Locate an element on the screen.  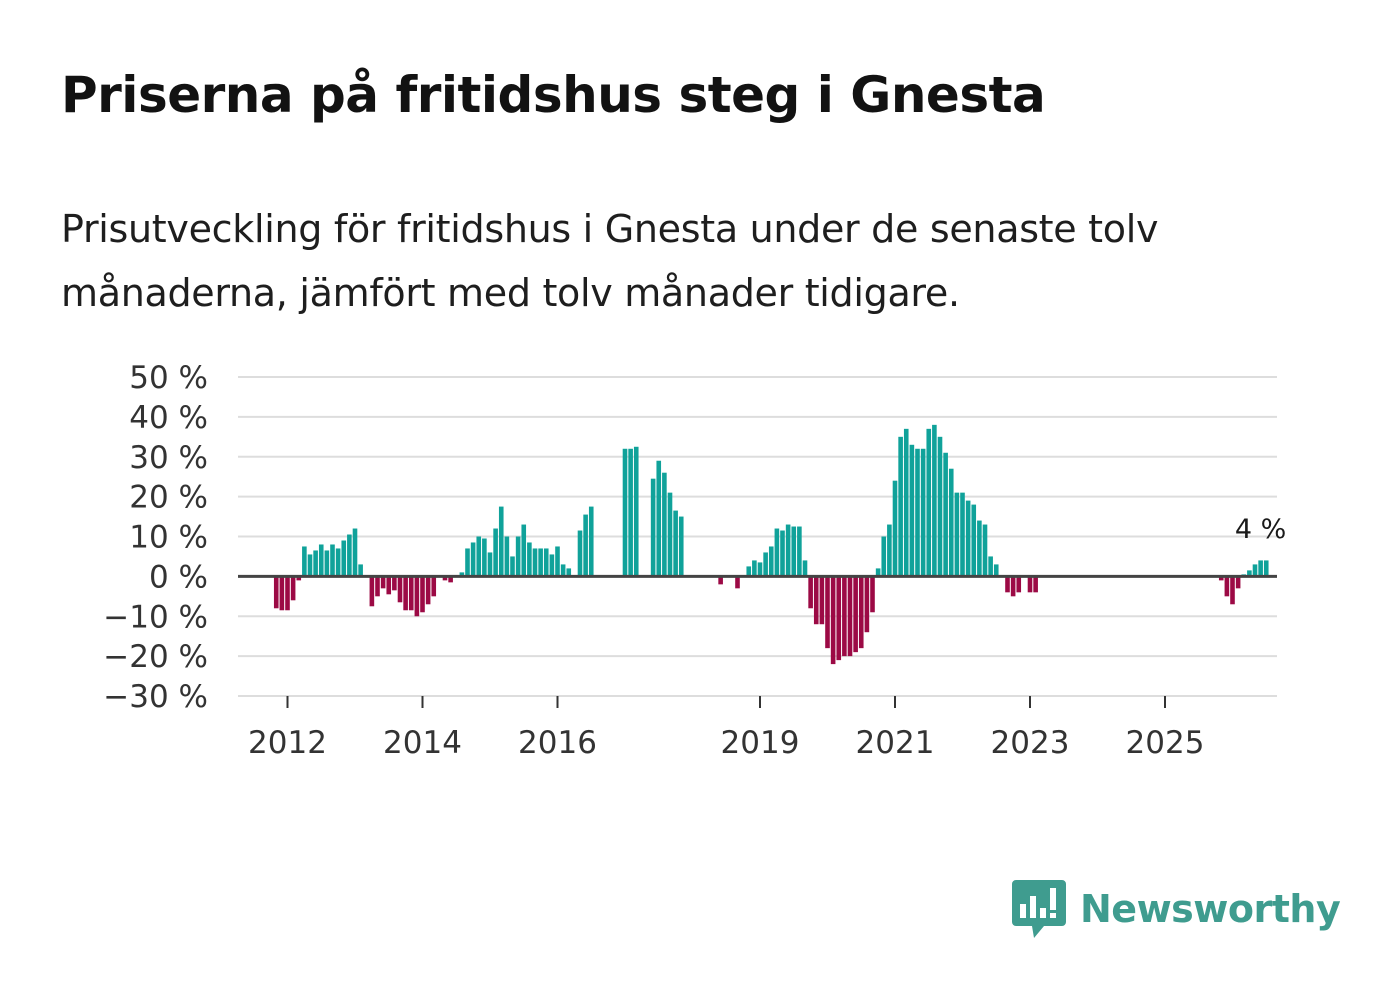
y-tick-label: −10 % is located at coordinates (155, 617).